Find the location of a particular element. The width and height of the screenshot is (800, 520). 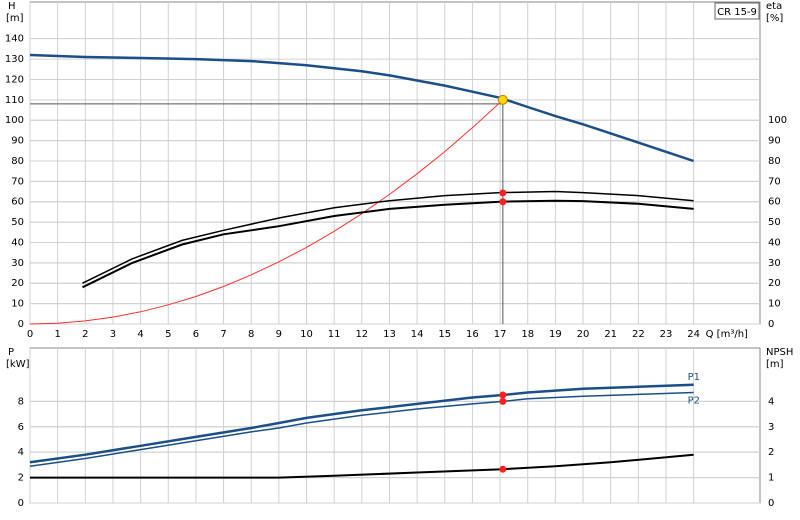

x-tick-label: 21 is located at coordinates (610, 334).